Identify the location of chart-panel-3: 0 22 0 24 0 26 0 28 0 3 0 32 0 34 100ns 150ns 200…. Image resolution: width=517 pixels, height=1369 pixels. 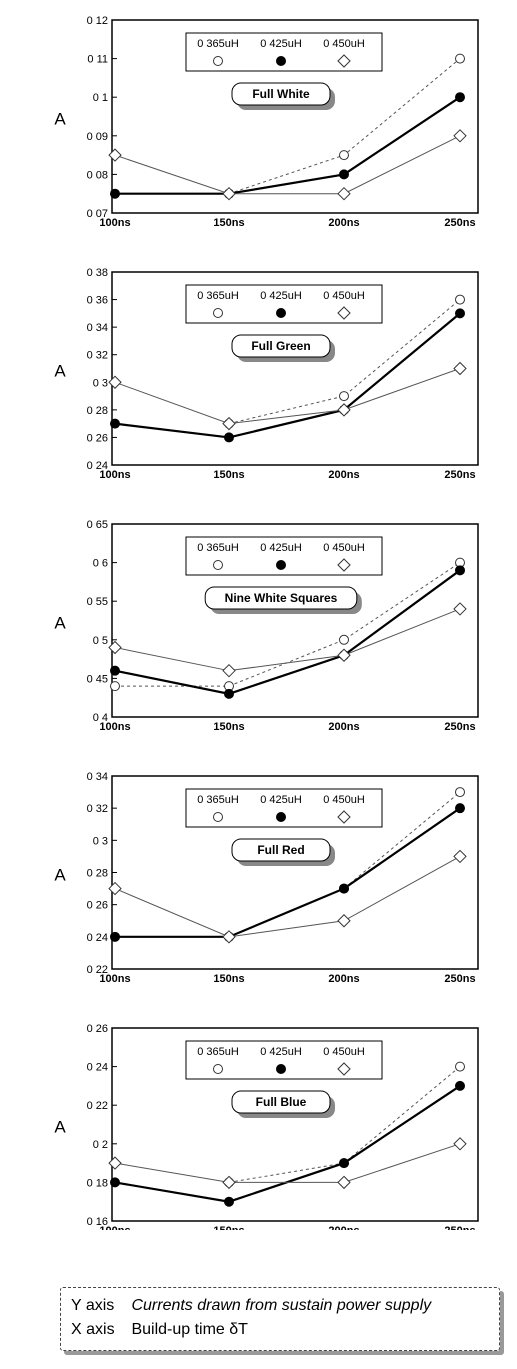
(266, 878).